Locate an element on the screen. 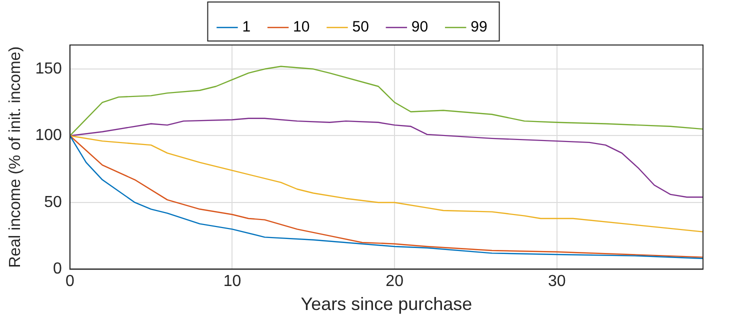 The image size is (753, 320). legend-label: 1 is located at coordinates (246, 27).